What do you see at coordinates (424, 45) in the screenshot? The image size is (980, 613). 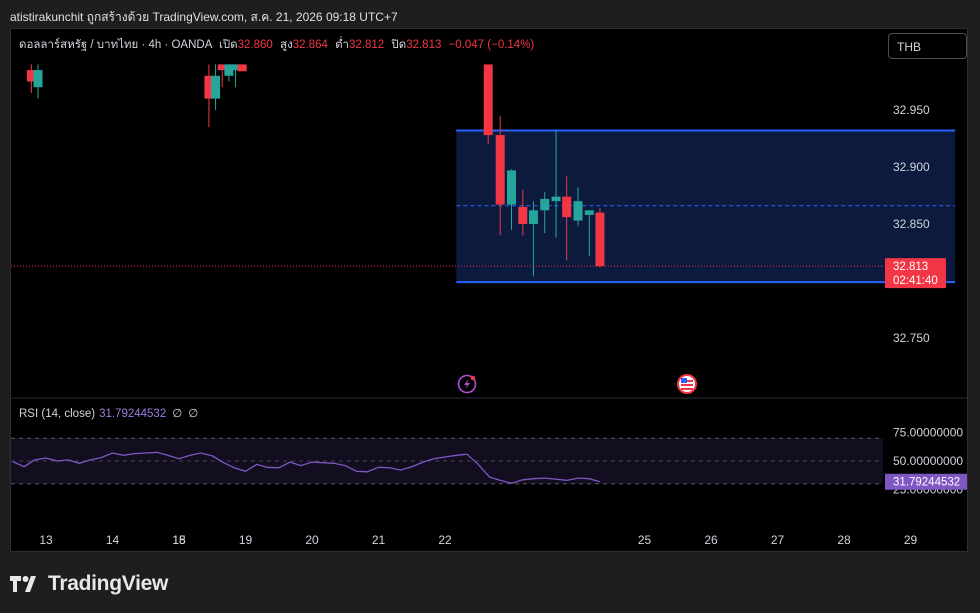 I see `close-value: 32.813` at bounding box center [424, 45].